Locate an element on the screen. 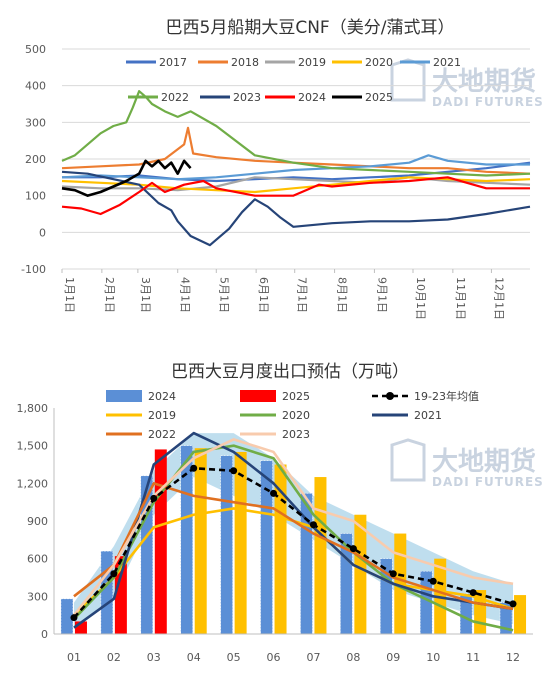 The height and width of the screenshot is (673, 550). watermark-en: DADI FUTURES is located at coordinates (488, 102).